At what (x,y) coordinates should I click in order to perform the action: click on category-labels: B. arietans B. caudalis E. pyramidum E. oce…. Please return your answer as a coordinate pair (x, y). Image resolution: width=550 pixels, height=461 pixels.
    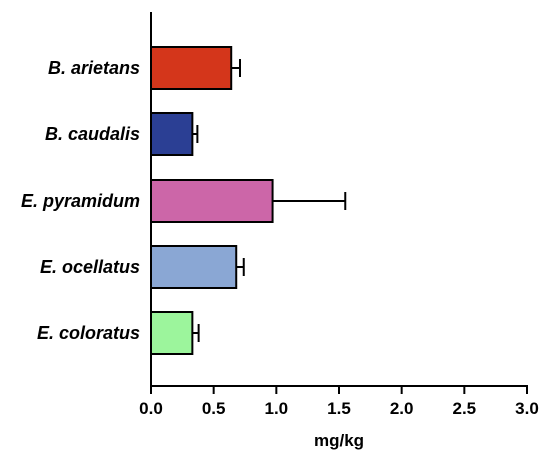
    Looking at the image, I should click on (80, 200).